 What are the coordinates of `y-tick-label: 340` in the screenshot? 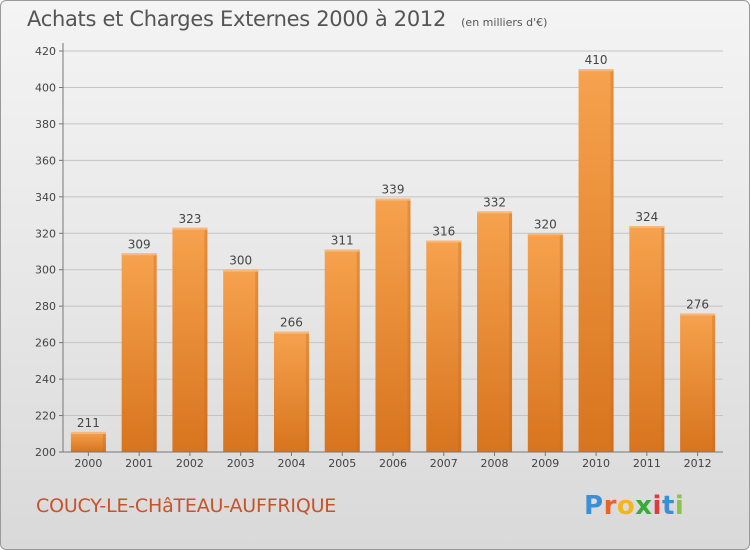 It's located at (45, 197).